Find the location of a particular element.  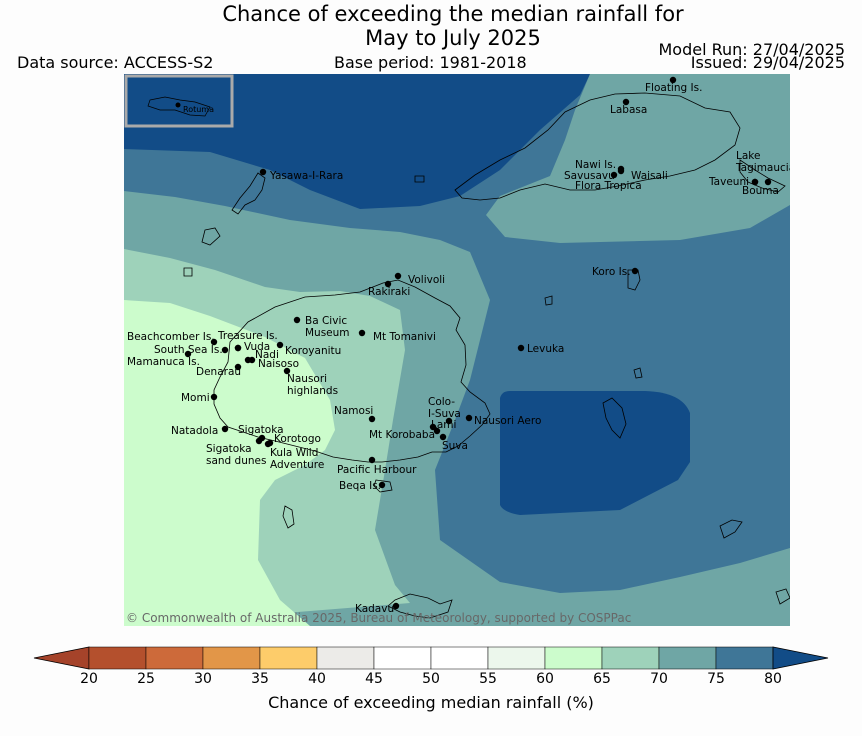

momi-marker is located at coordinates (214, 397).